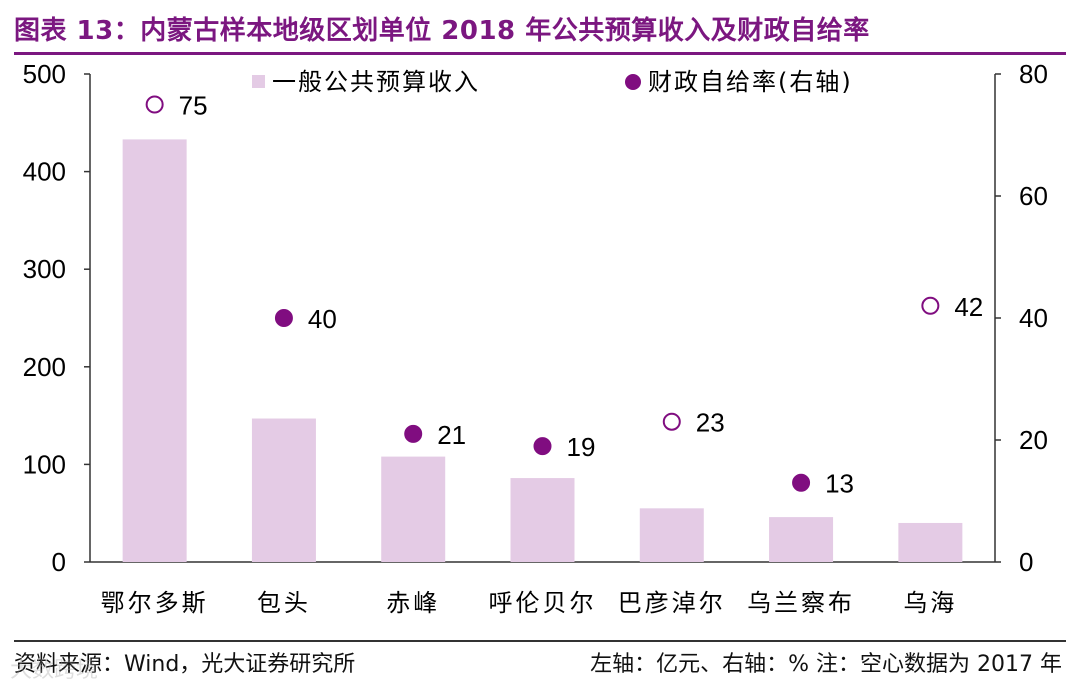 This screenshot has height=690, width=1080. Describe the element at coordinates (1033, 74) in the screenshot. I see `right-tick-label: 80` at that location.